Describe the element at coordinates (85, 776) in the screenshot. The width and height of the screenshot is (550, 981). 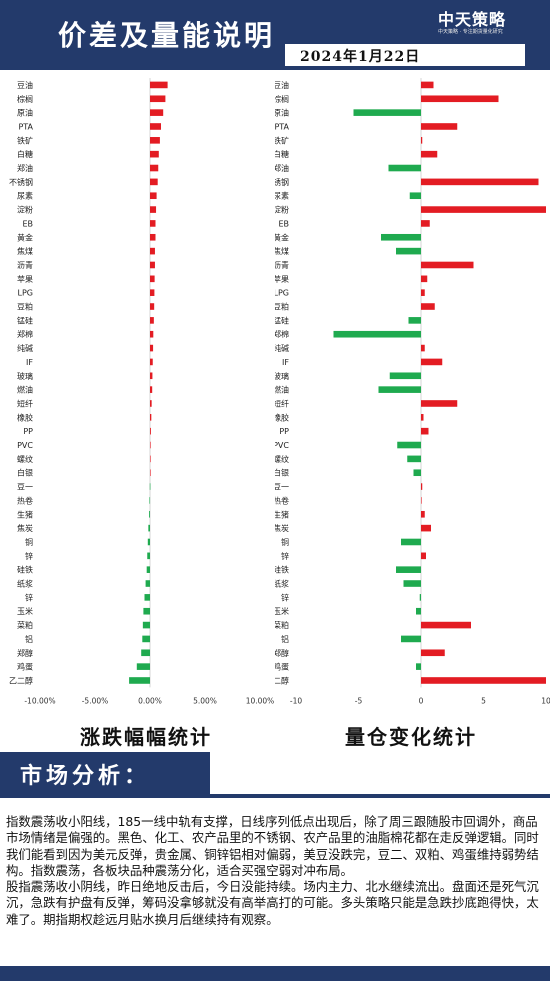
I see `section-title: 市场分析：` at that location.